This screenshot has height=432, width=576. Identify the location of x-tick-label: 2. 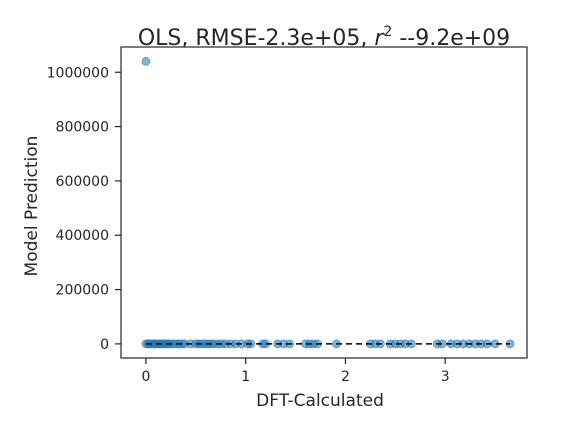
(345, 377).